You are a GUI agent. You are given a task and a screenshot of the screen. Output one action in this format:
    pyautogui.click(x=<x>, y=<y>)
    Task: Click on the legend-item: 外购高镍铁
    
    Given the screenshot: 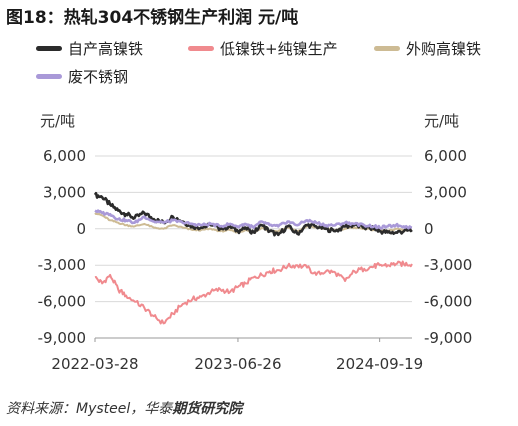 What is the action you would take?
    pyautogui.click(x=427, y=48)
    